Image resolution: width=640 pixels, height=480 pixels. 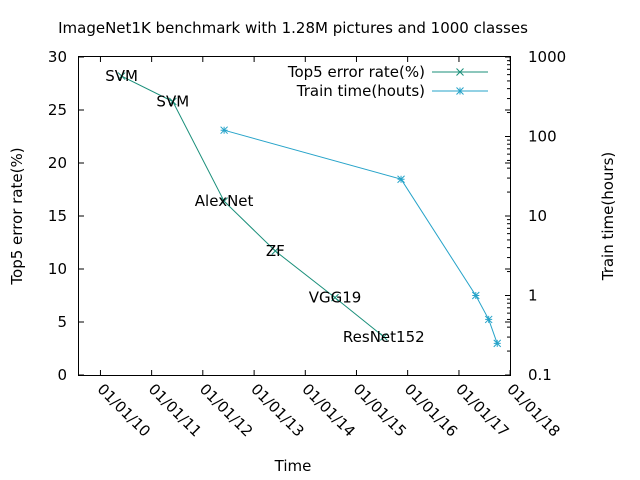 I want to click on y-tick-label: 5, so click(x=62, y=322).